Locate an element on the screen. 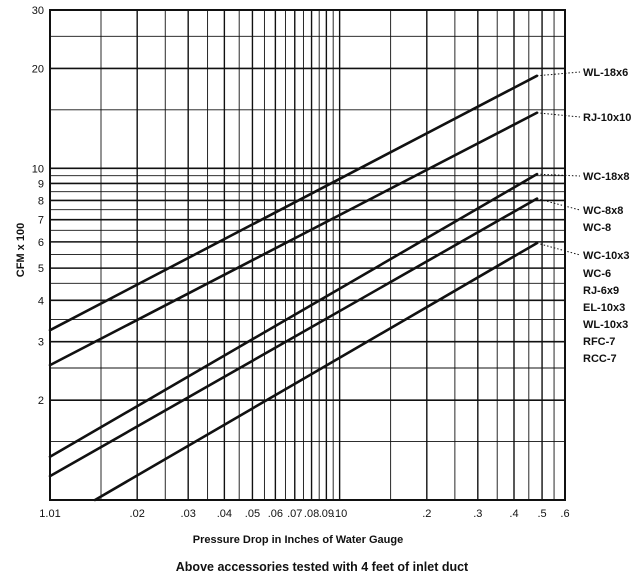 The width and height of the screenshot is (644, 578). y-axis-title: CFM x 100 is located at coordinates (21, 250).